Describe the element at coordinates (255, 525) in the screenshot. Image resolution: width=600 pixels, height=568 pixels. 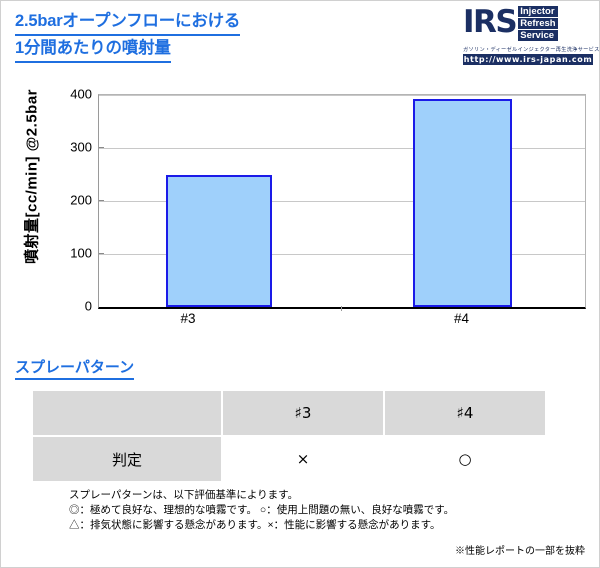
I see `criteria-note-line-3: △：排気状態に影響する懸念があります。×：性能に影響する懸念があります。` at that location.